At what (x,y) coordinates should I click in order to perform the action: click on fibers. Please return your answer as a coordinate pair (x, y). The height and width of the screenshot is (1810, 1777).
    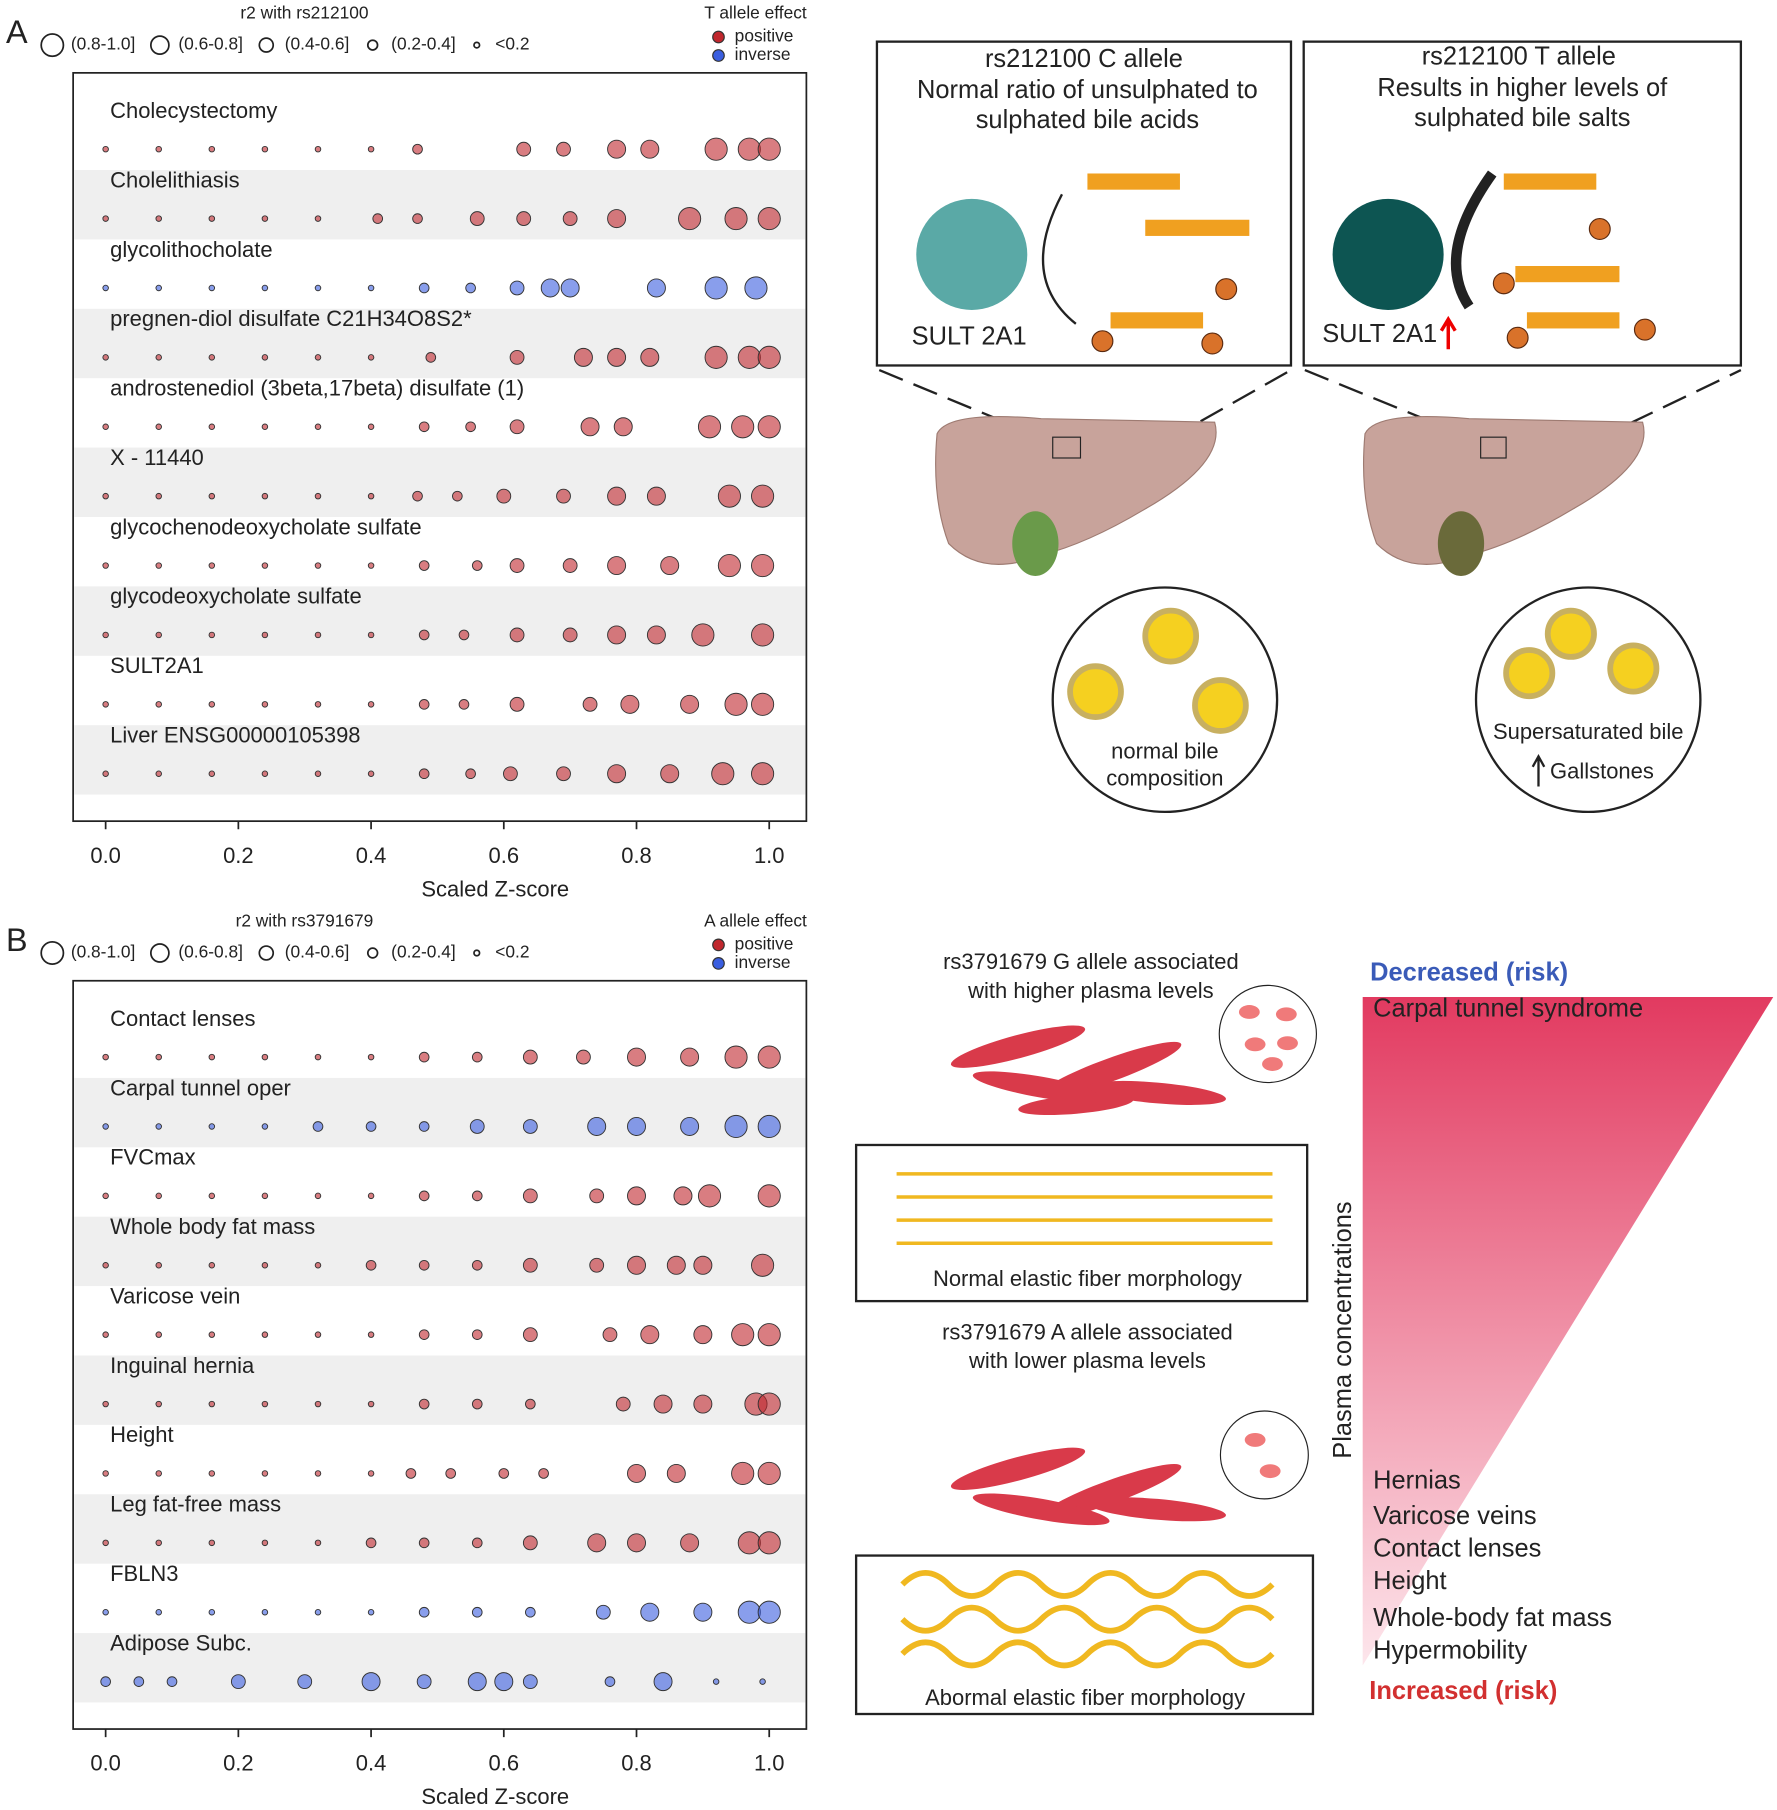
    Looking at the image, I should click on (1084, 1209).